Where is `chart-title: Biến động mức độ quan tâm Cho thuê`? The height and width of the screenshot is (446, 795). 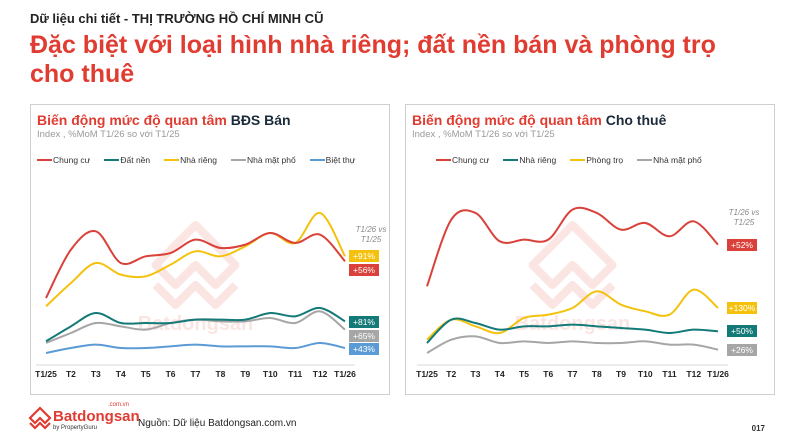 chart-title: Biến động mức độ quan tâm Cho thuê is located at coordinates (539, 120).